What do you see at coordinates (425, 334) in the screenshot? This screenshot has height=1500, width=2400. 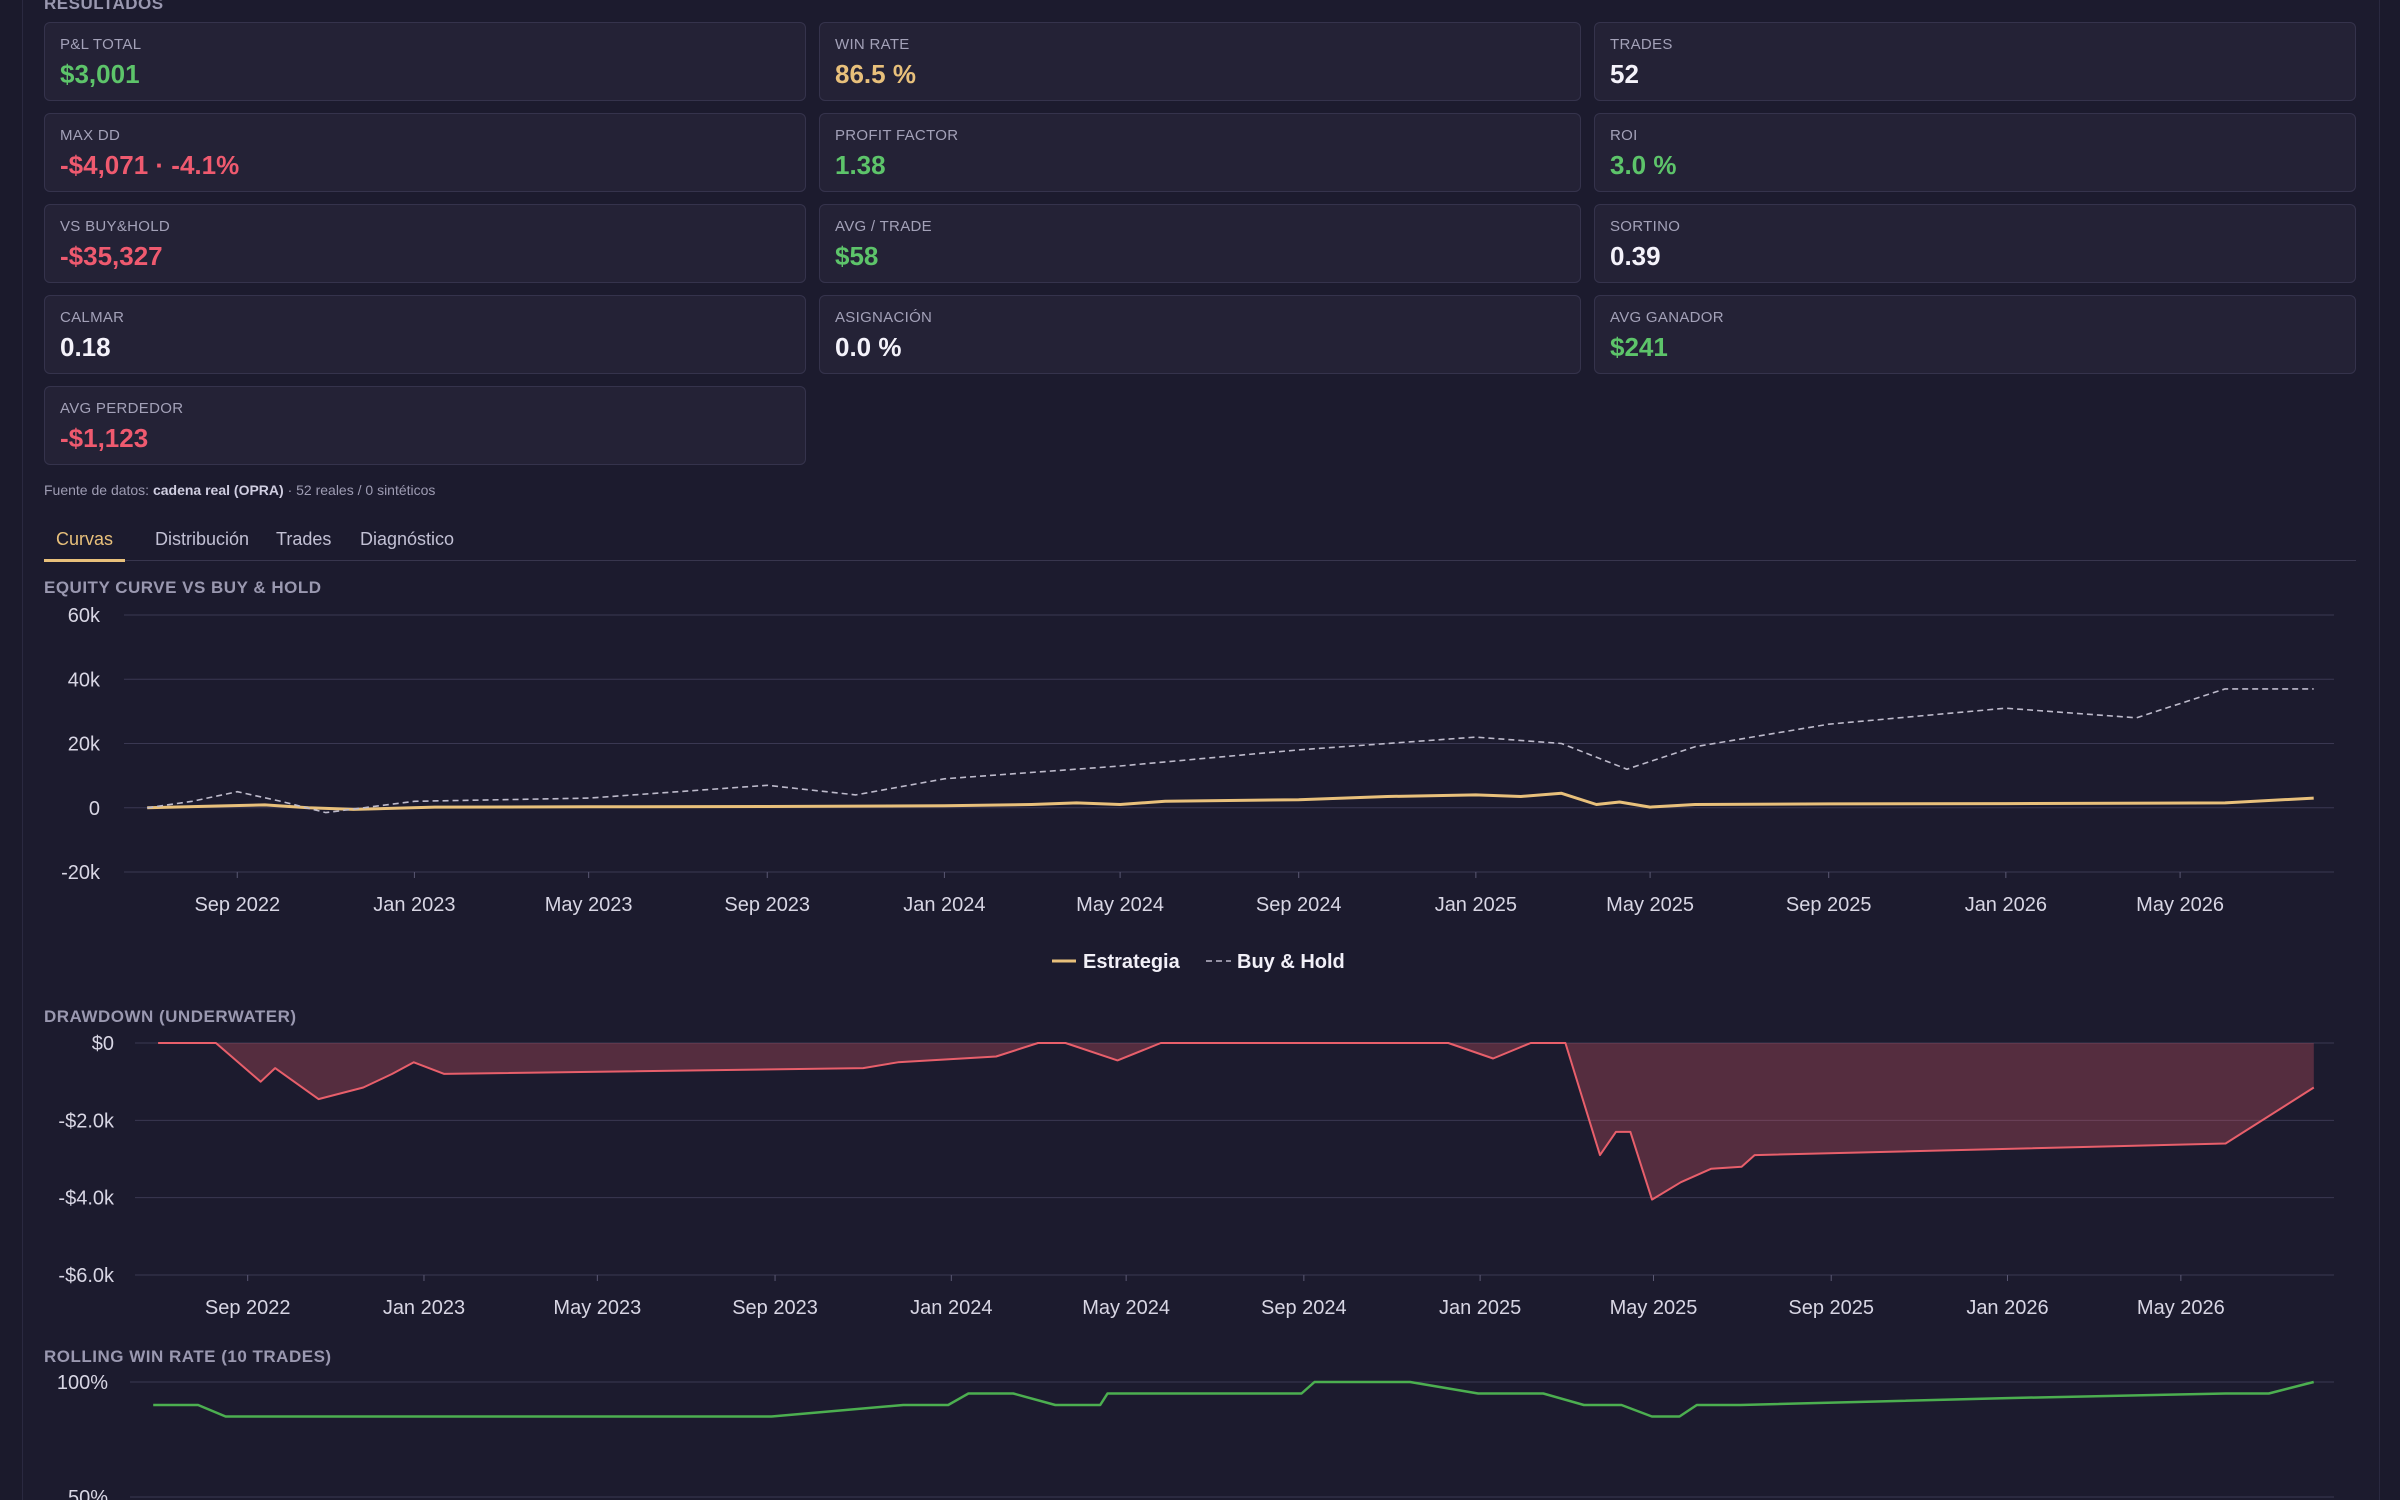 I see `metric-card: CALMAR 0.18` at bounding box center [425, 334].